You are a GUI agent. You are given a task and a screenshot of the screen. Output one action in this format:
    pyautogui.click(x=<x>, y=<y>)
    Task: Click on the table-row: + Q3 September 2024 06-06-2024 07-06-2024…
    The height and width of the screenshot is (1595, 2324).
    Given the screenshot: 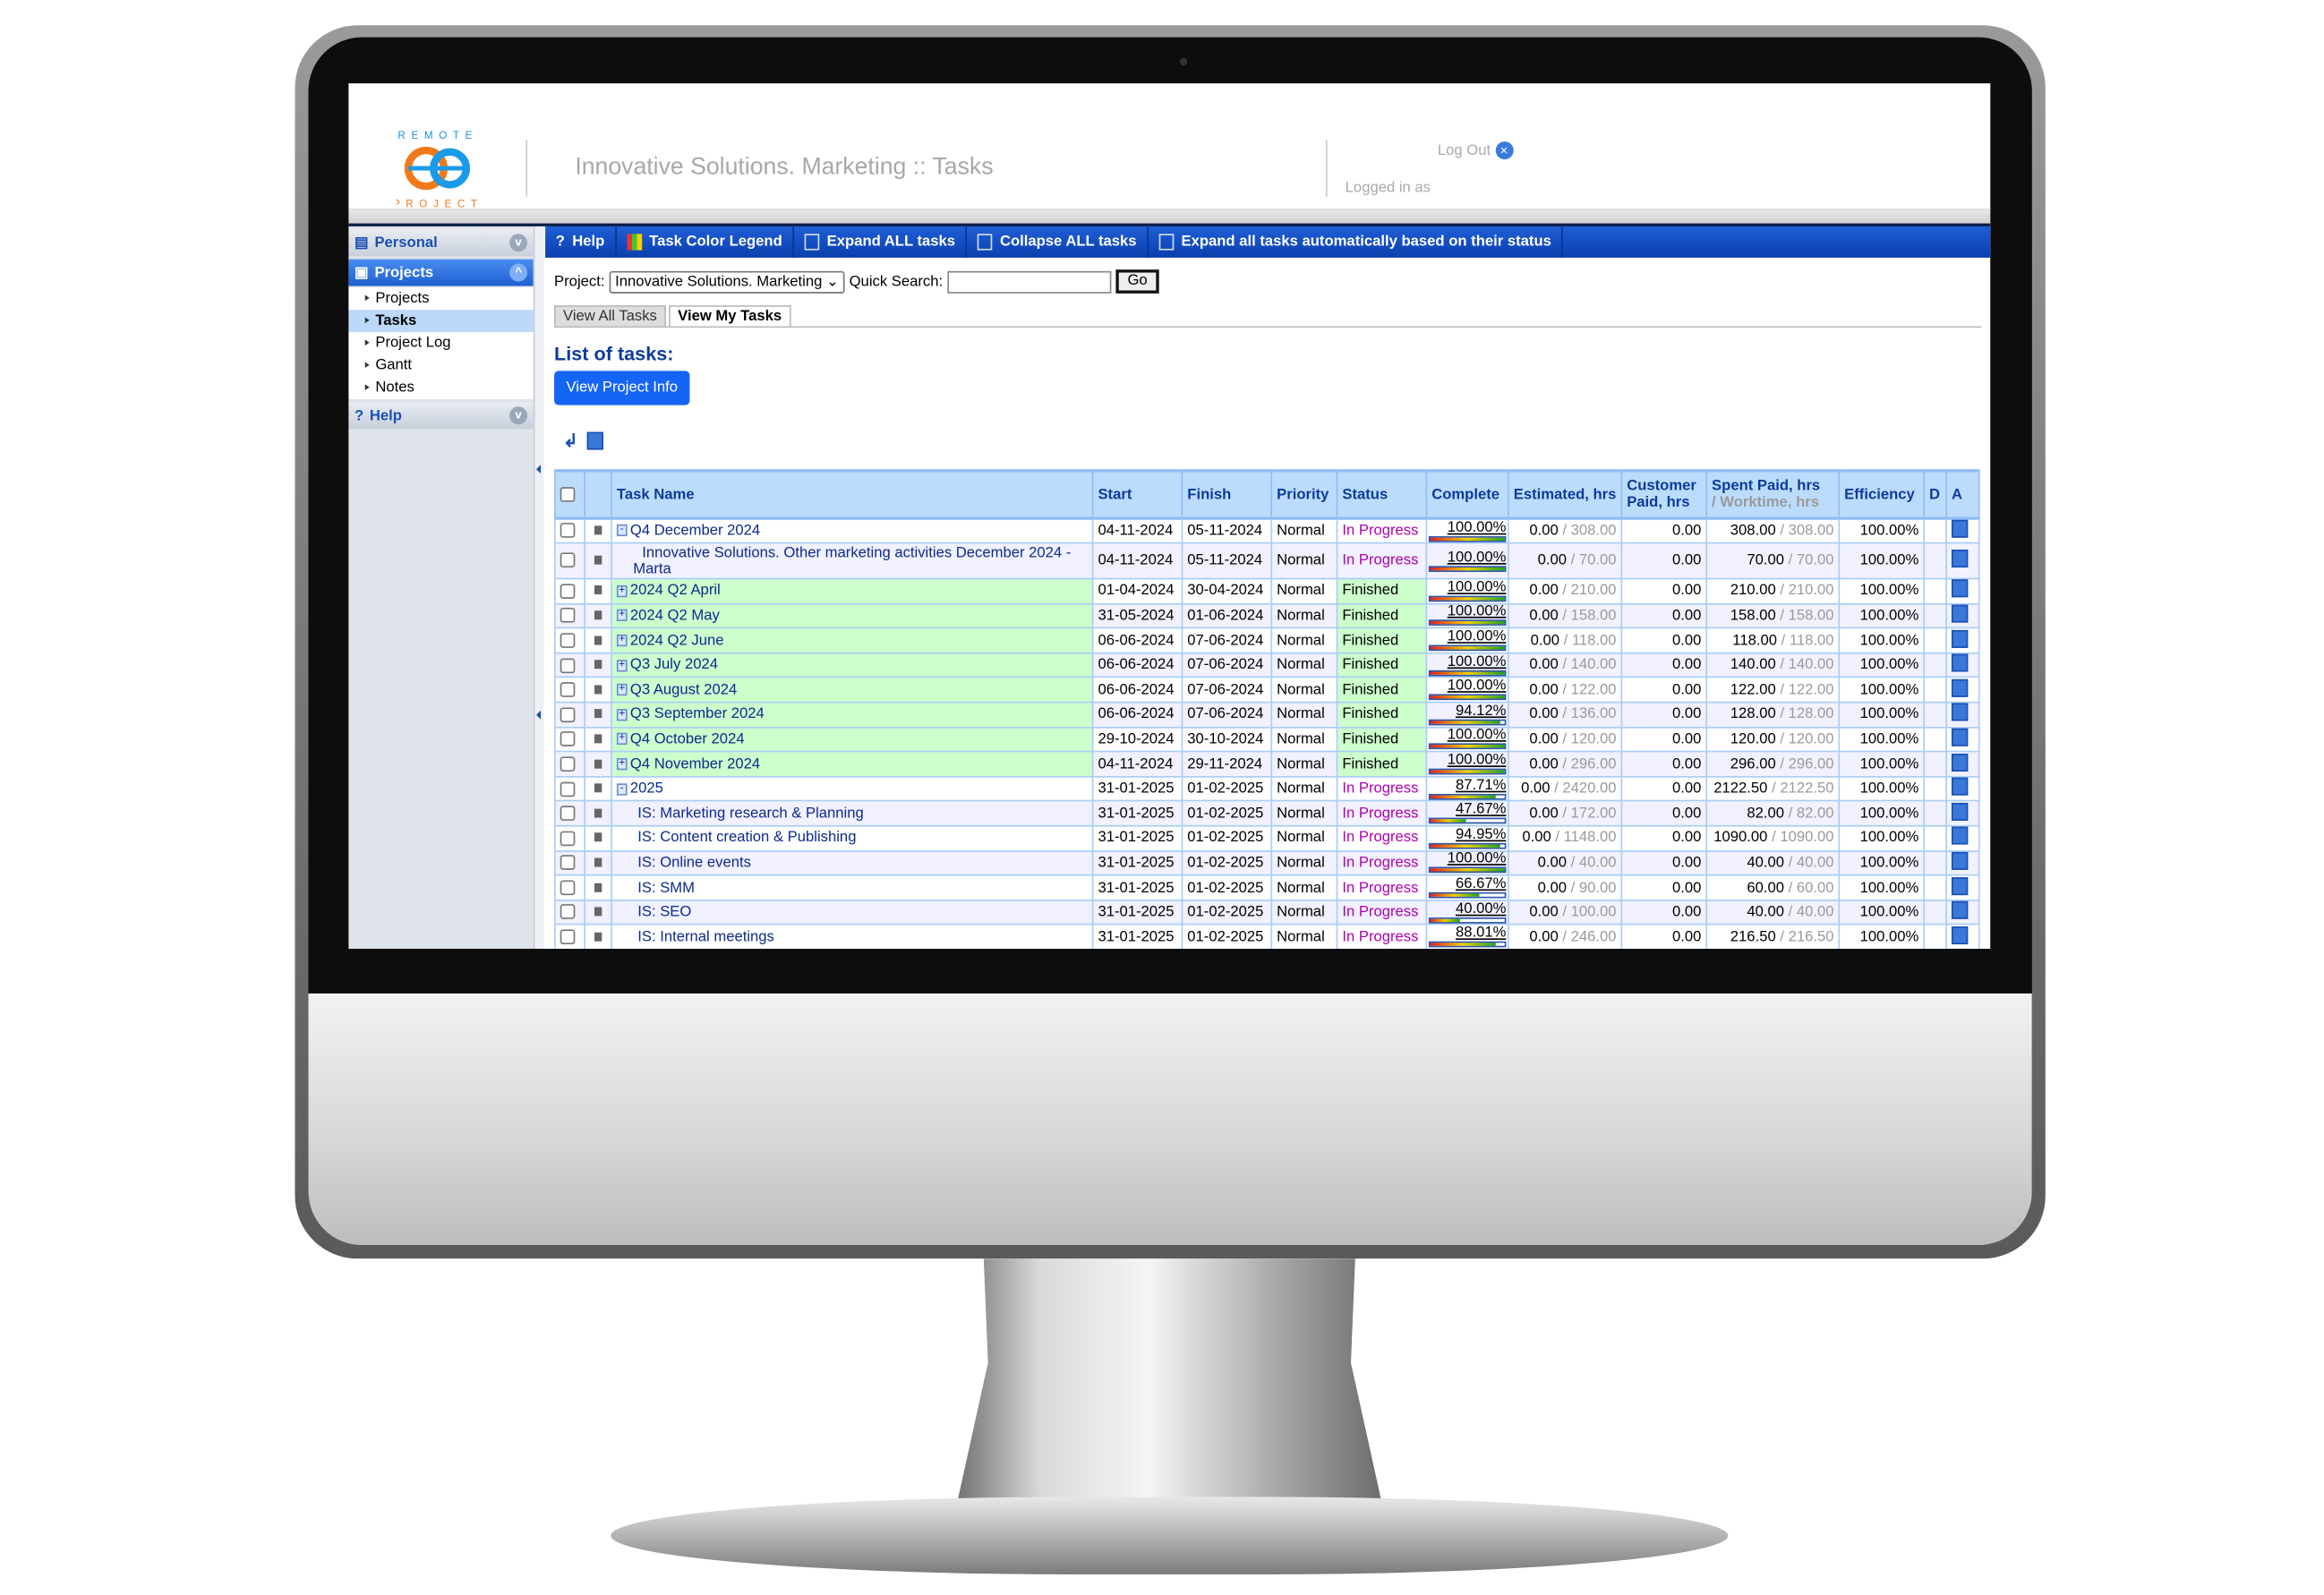 What is the action you would take?
    pyautogui.click(x=1267, y=715)
    